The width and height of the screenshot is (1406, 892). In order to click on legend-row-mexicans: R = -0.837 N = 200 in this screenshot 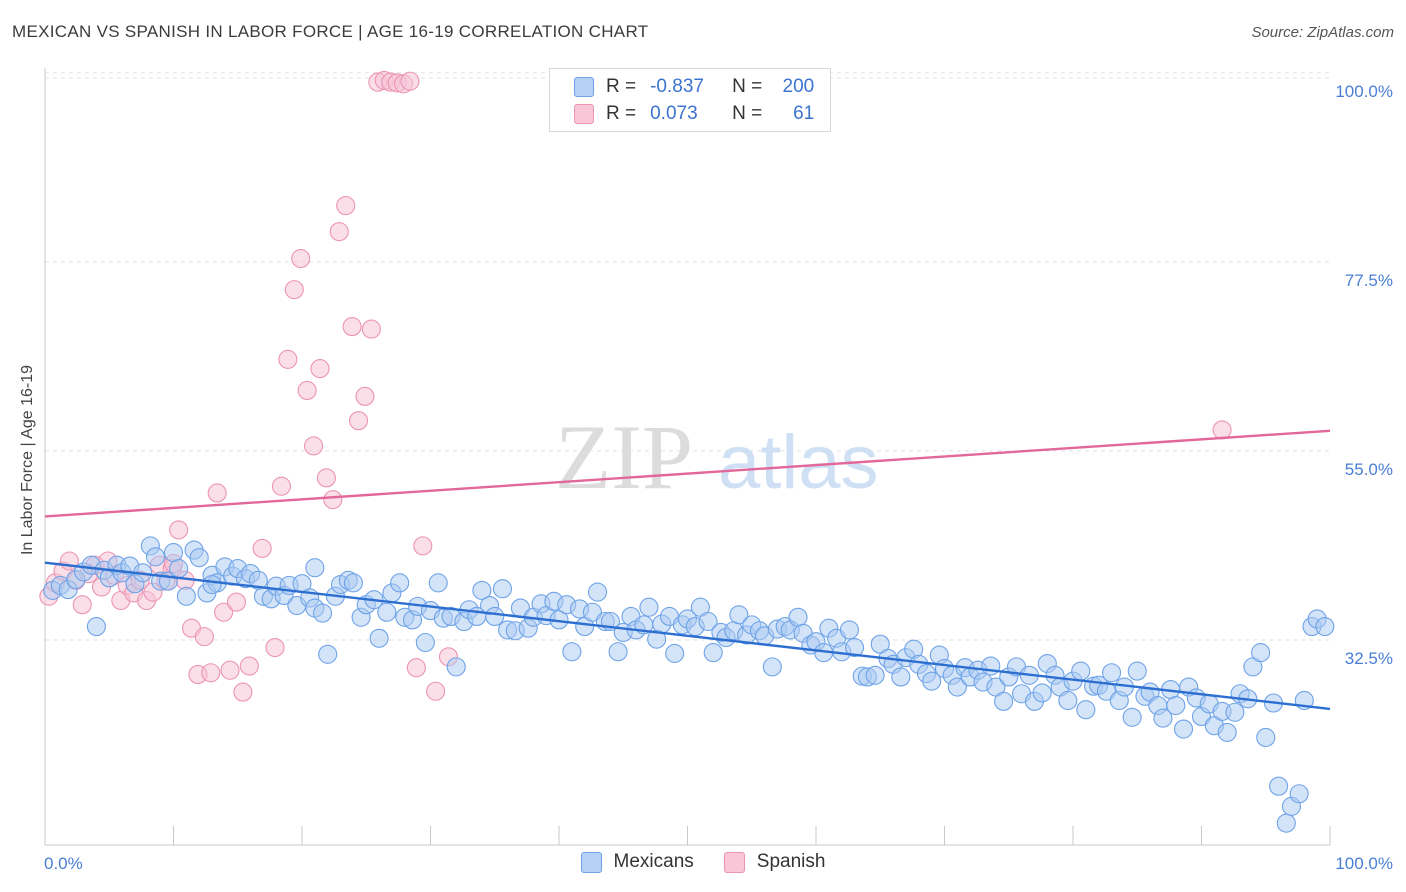, I will do `click(682, 87)`.